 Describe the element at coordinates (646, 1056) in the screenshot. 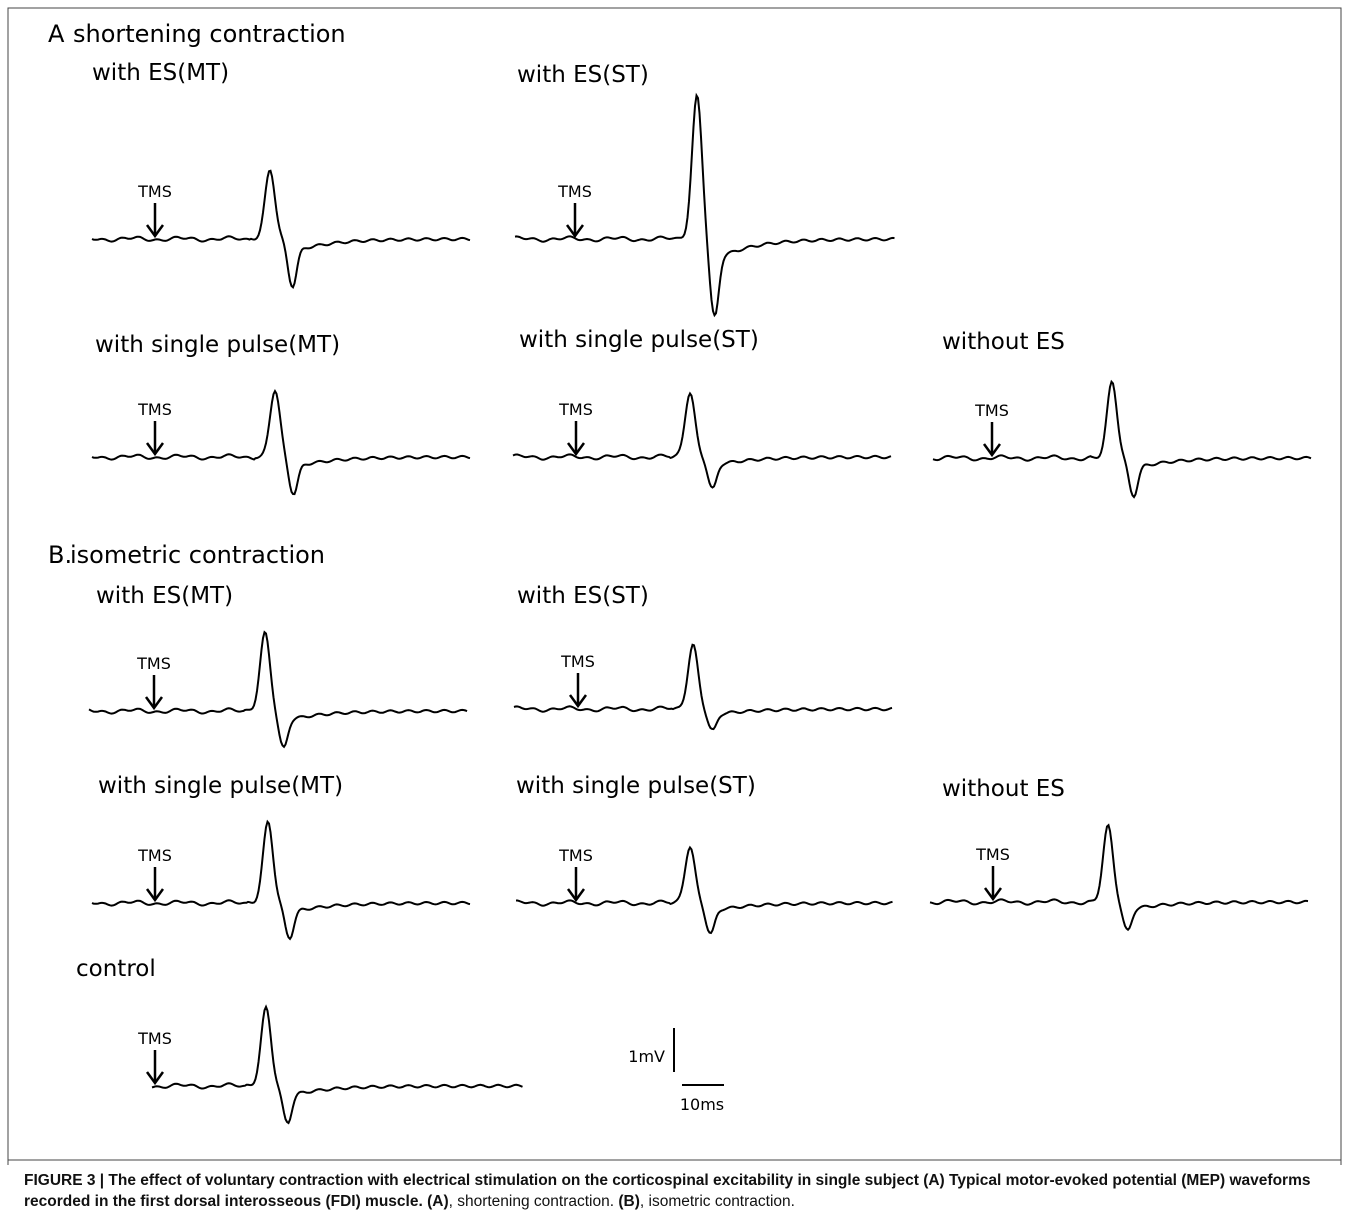

I see `scale-label: 1mV` at that location.